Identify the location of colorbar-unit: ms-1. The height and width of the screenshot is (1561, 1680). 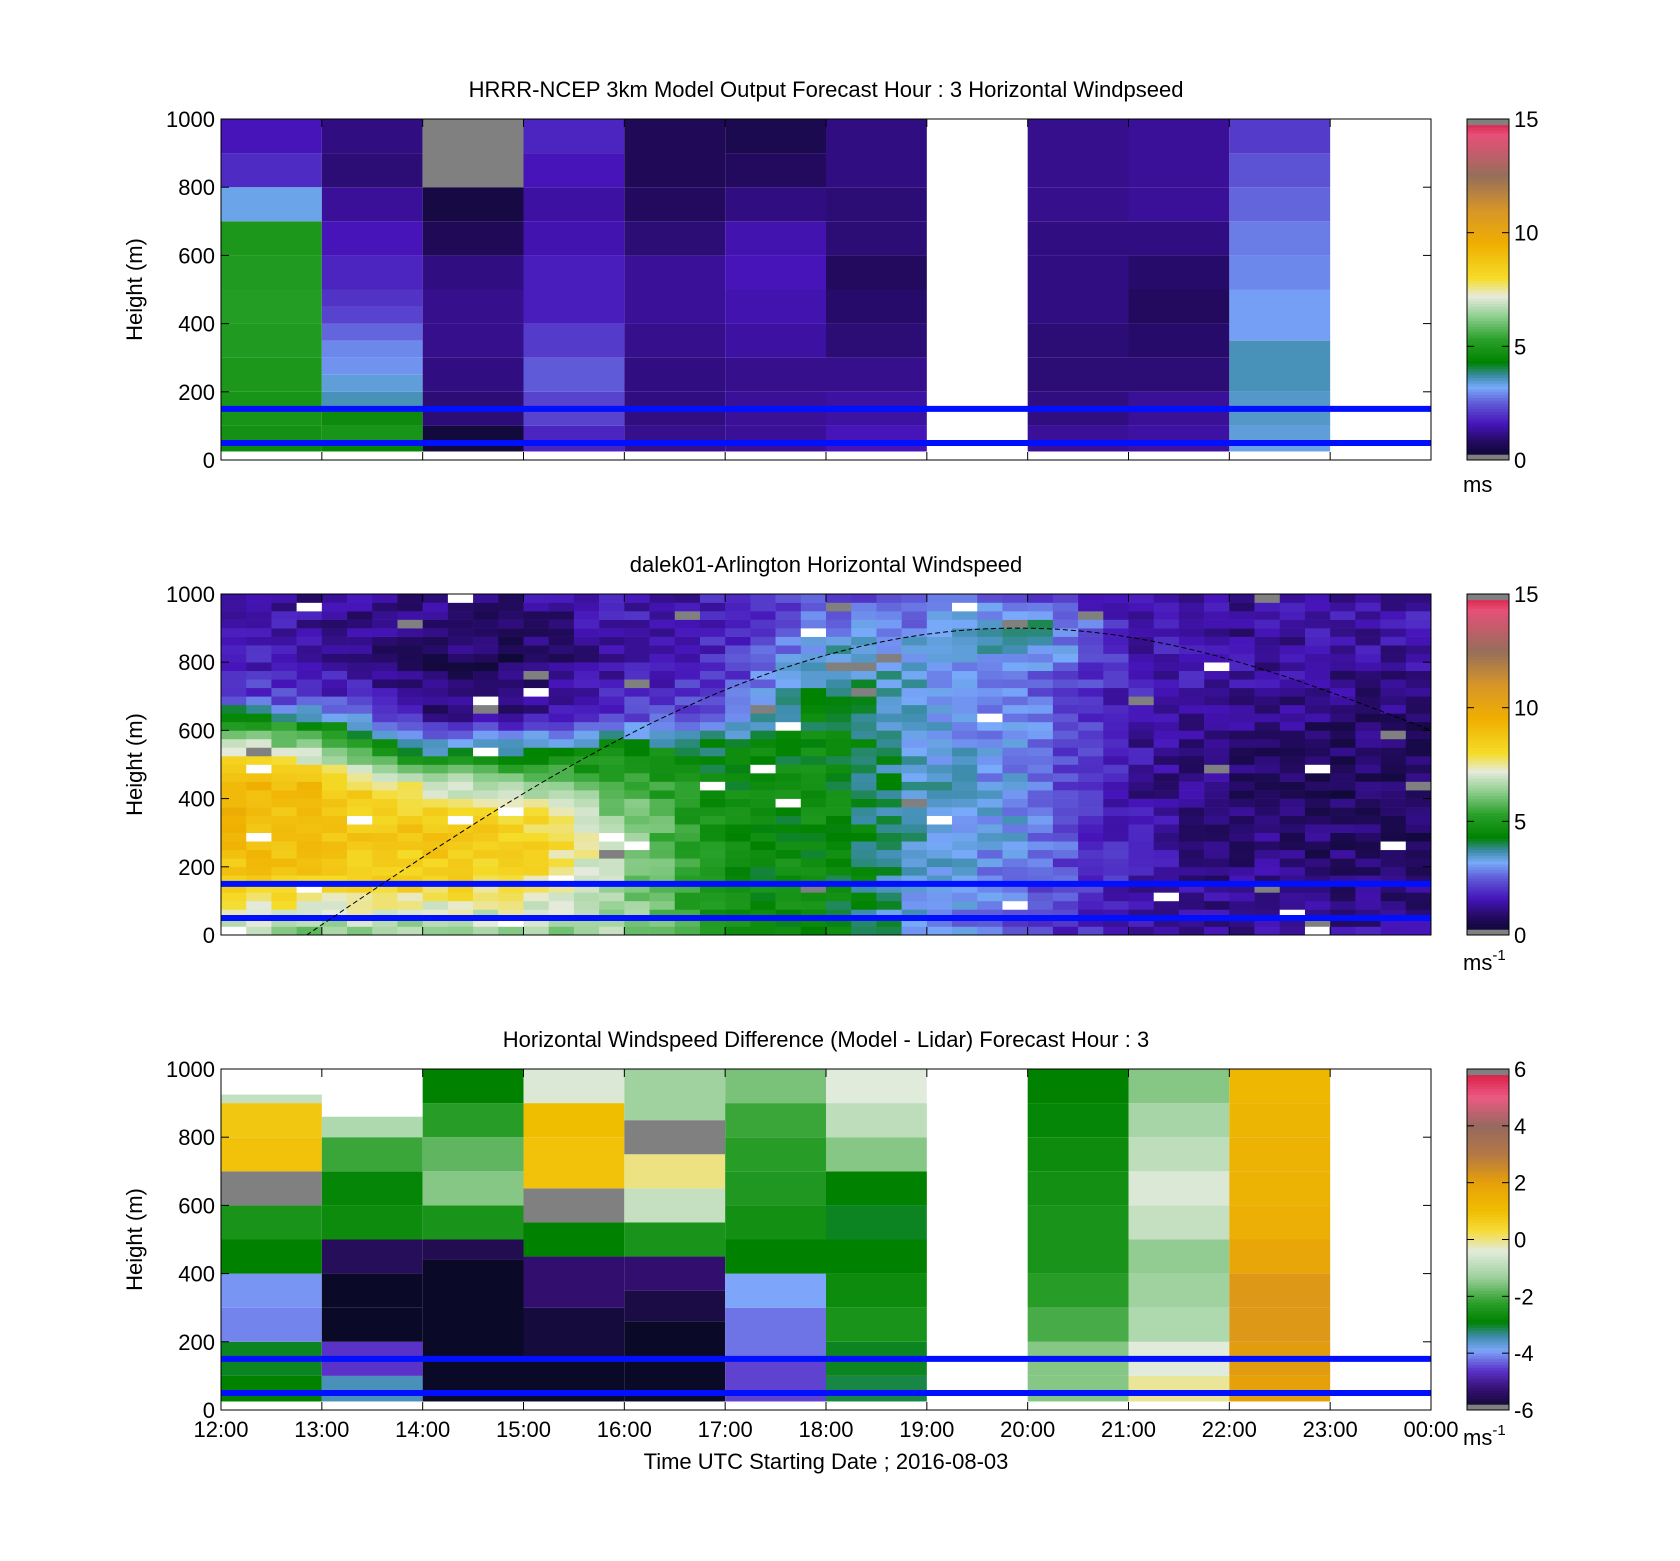
(1484, 961).